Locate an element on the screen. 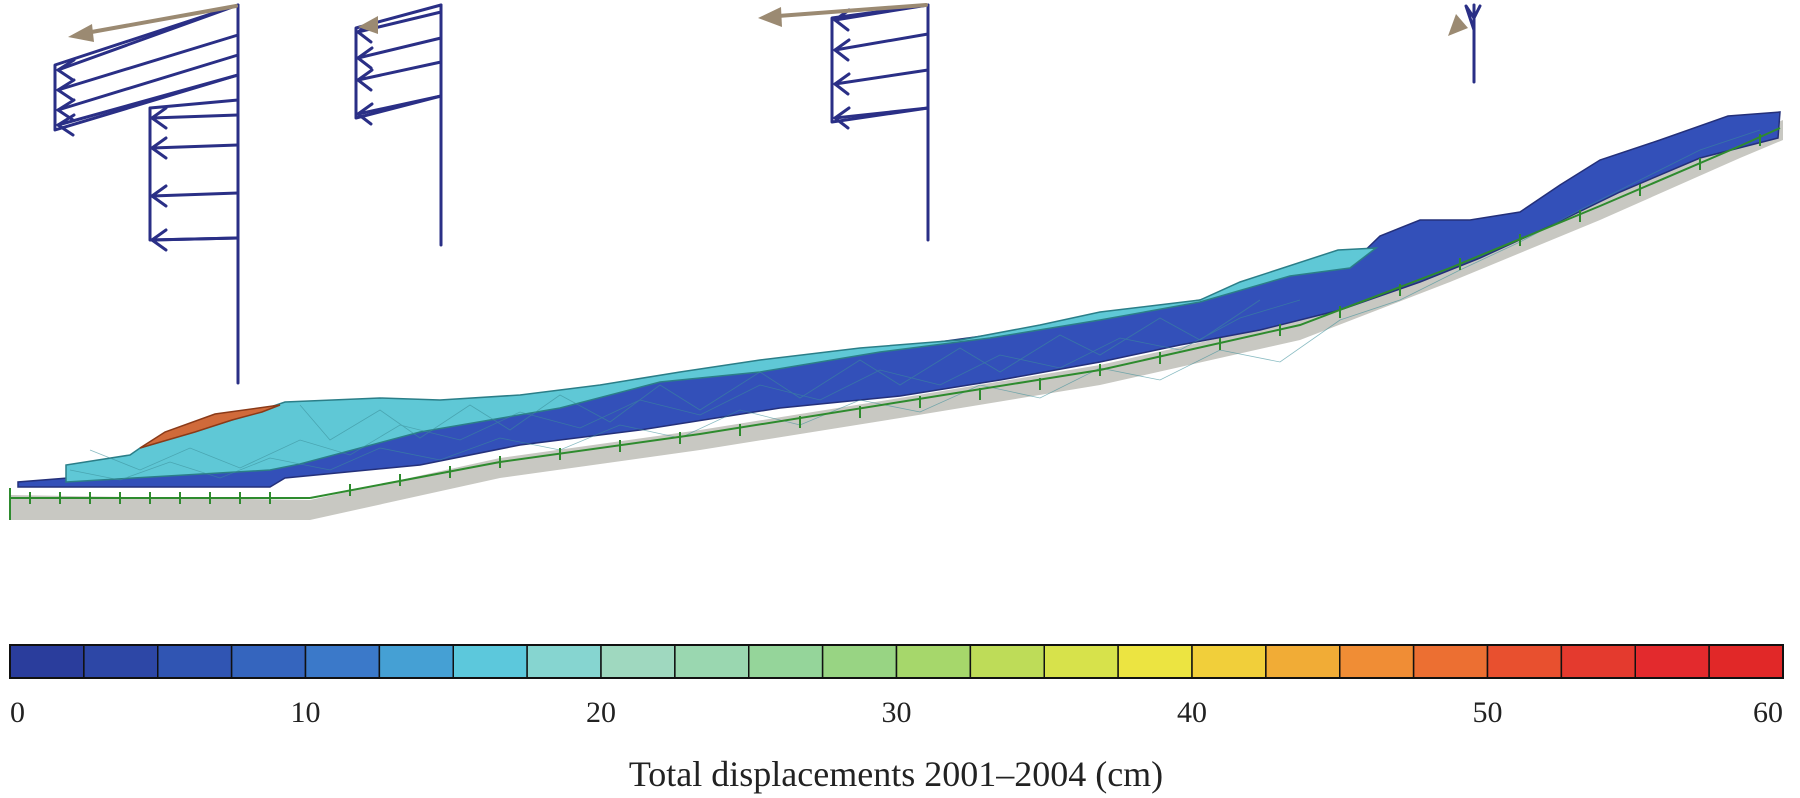  inclinometer-2-resultant-head is located at coordinates (368, 25).